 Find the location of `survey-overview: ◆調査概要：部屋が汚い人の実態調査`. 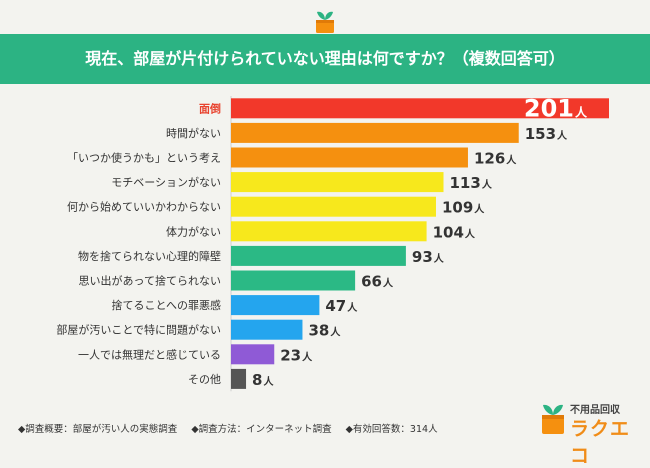

survey-overview: ◆調査概要：部屋が汚い人の実態調査 is located at coordinates (98, 429).